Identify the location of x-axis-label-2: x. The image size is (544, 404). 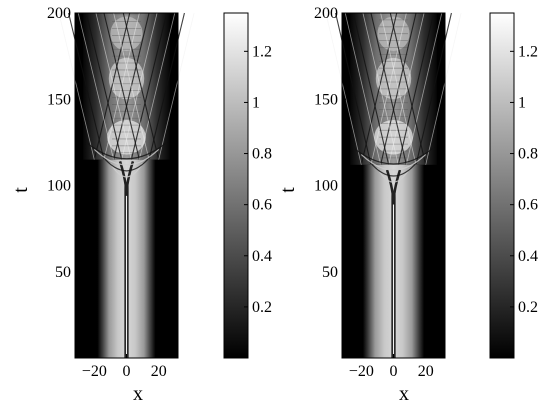
(404, 393).